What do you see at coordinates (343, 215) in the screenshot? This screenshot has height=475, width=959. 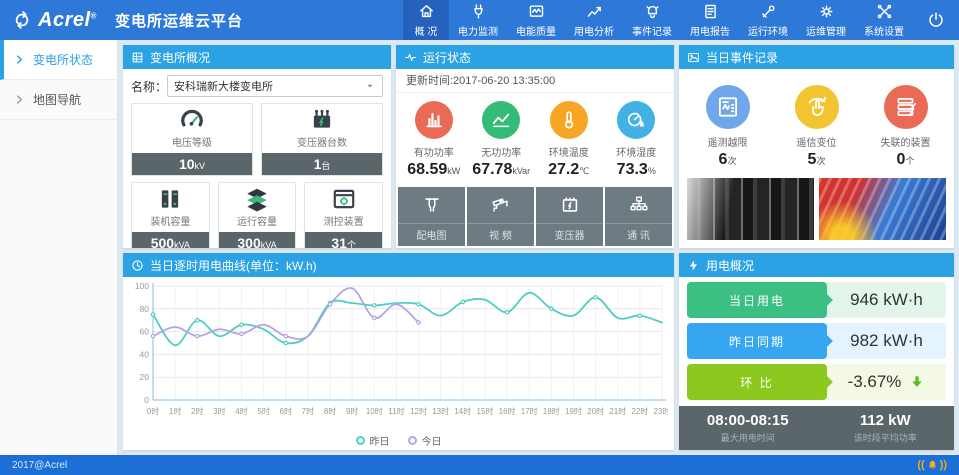 I see `card-monitoring-devices: 测控装置 31个` at bounding box center [343, 215].